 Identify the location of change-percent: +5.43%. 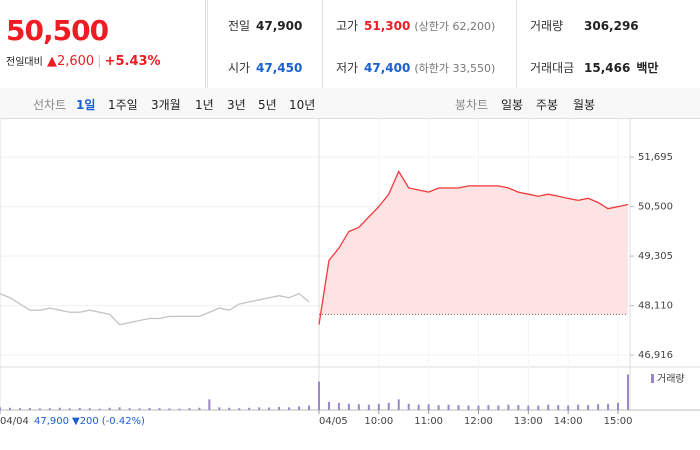
(132, 61).